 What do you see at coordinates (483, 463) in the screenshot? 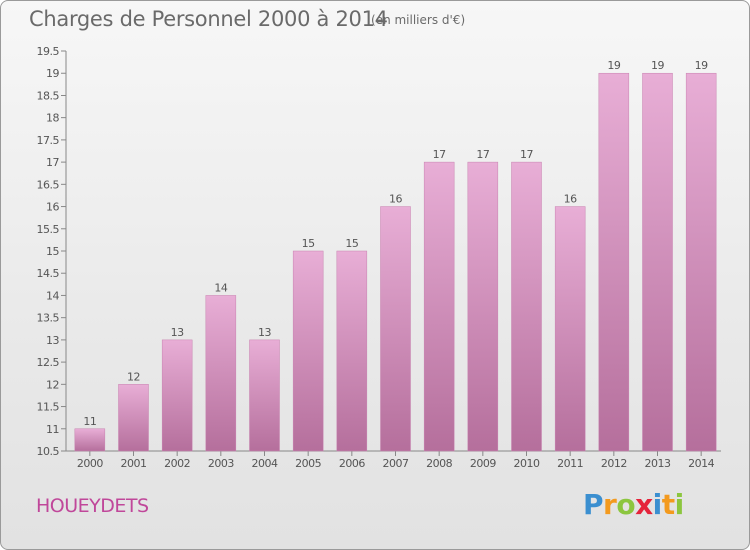
I see `x-tick-label: 2009` at bounding box center [483, 463].